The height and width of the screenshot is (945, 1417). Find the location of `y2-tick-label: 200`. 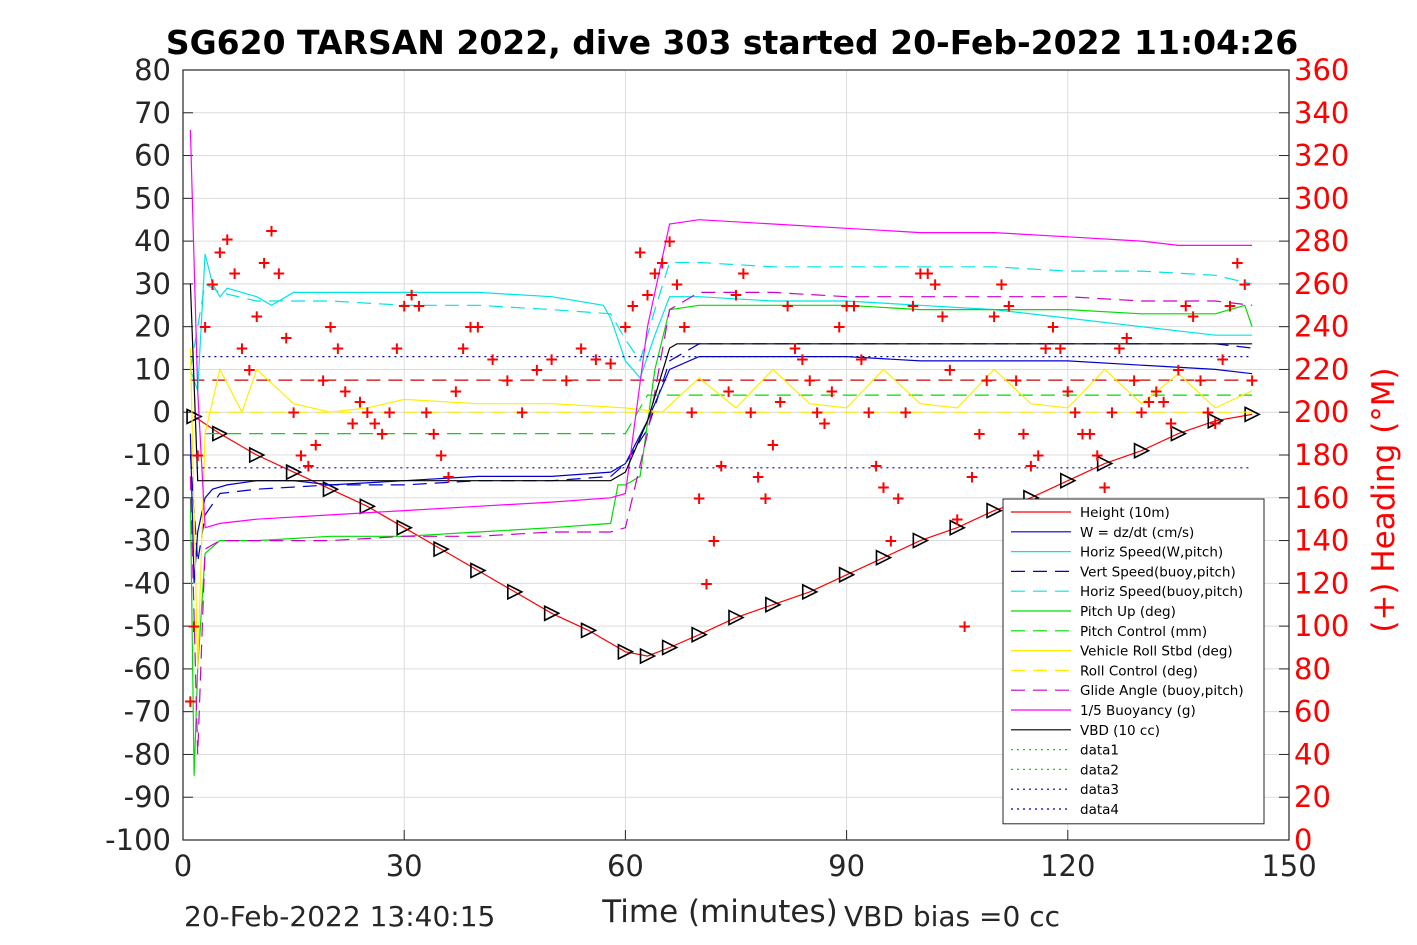

y2-tick-label: 200 is located at coordinates (1321, 412).